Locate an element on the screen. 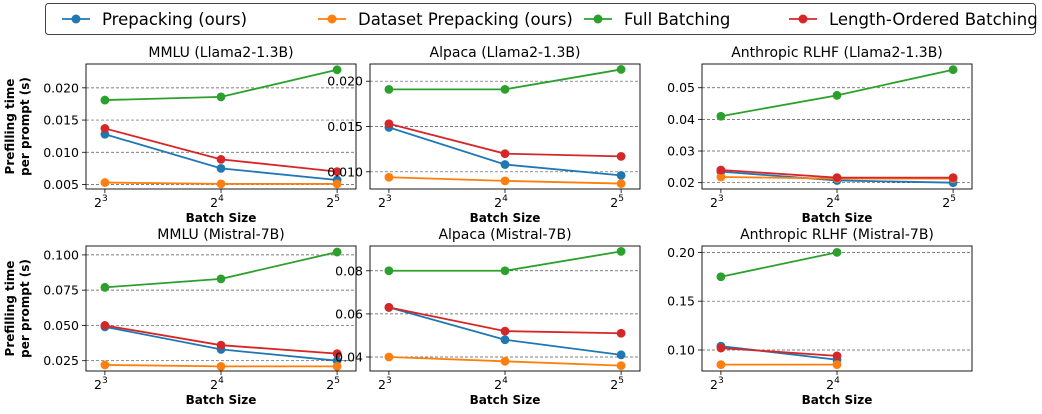 This screenshot has height=414, width=1042. y-tick-label: 0.100 is located at coordinates (61, 254).